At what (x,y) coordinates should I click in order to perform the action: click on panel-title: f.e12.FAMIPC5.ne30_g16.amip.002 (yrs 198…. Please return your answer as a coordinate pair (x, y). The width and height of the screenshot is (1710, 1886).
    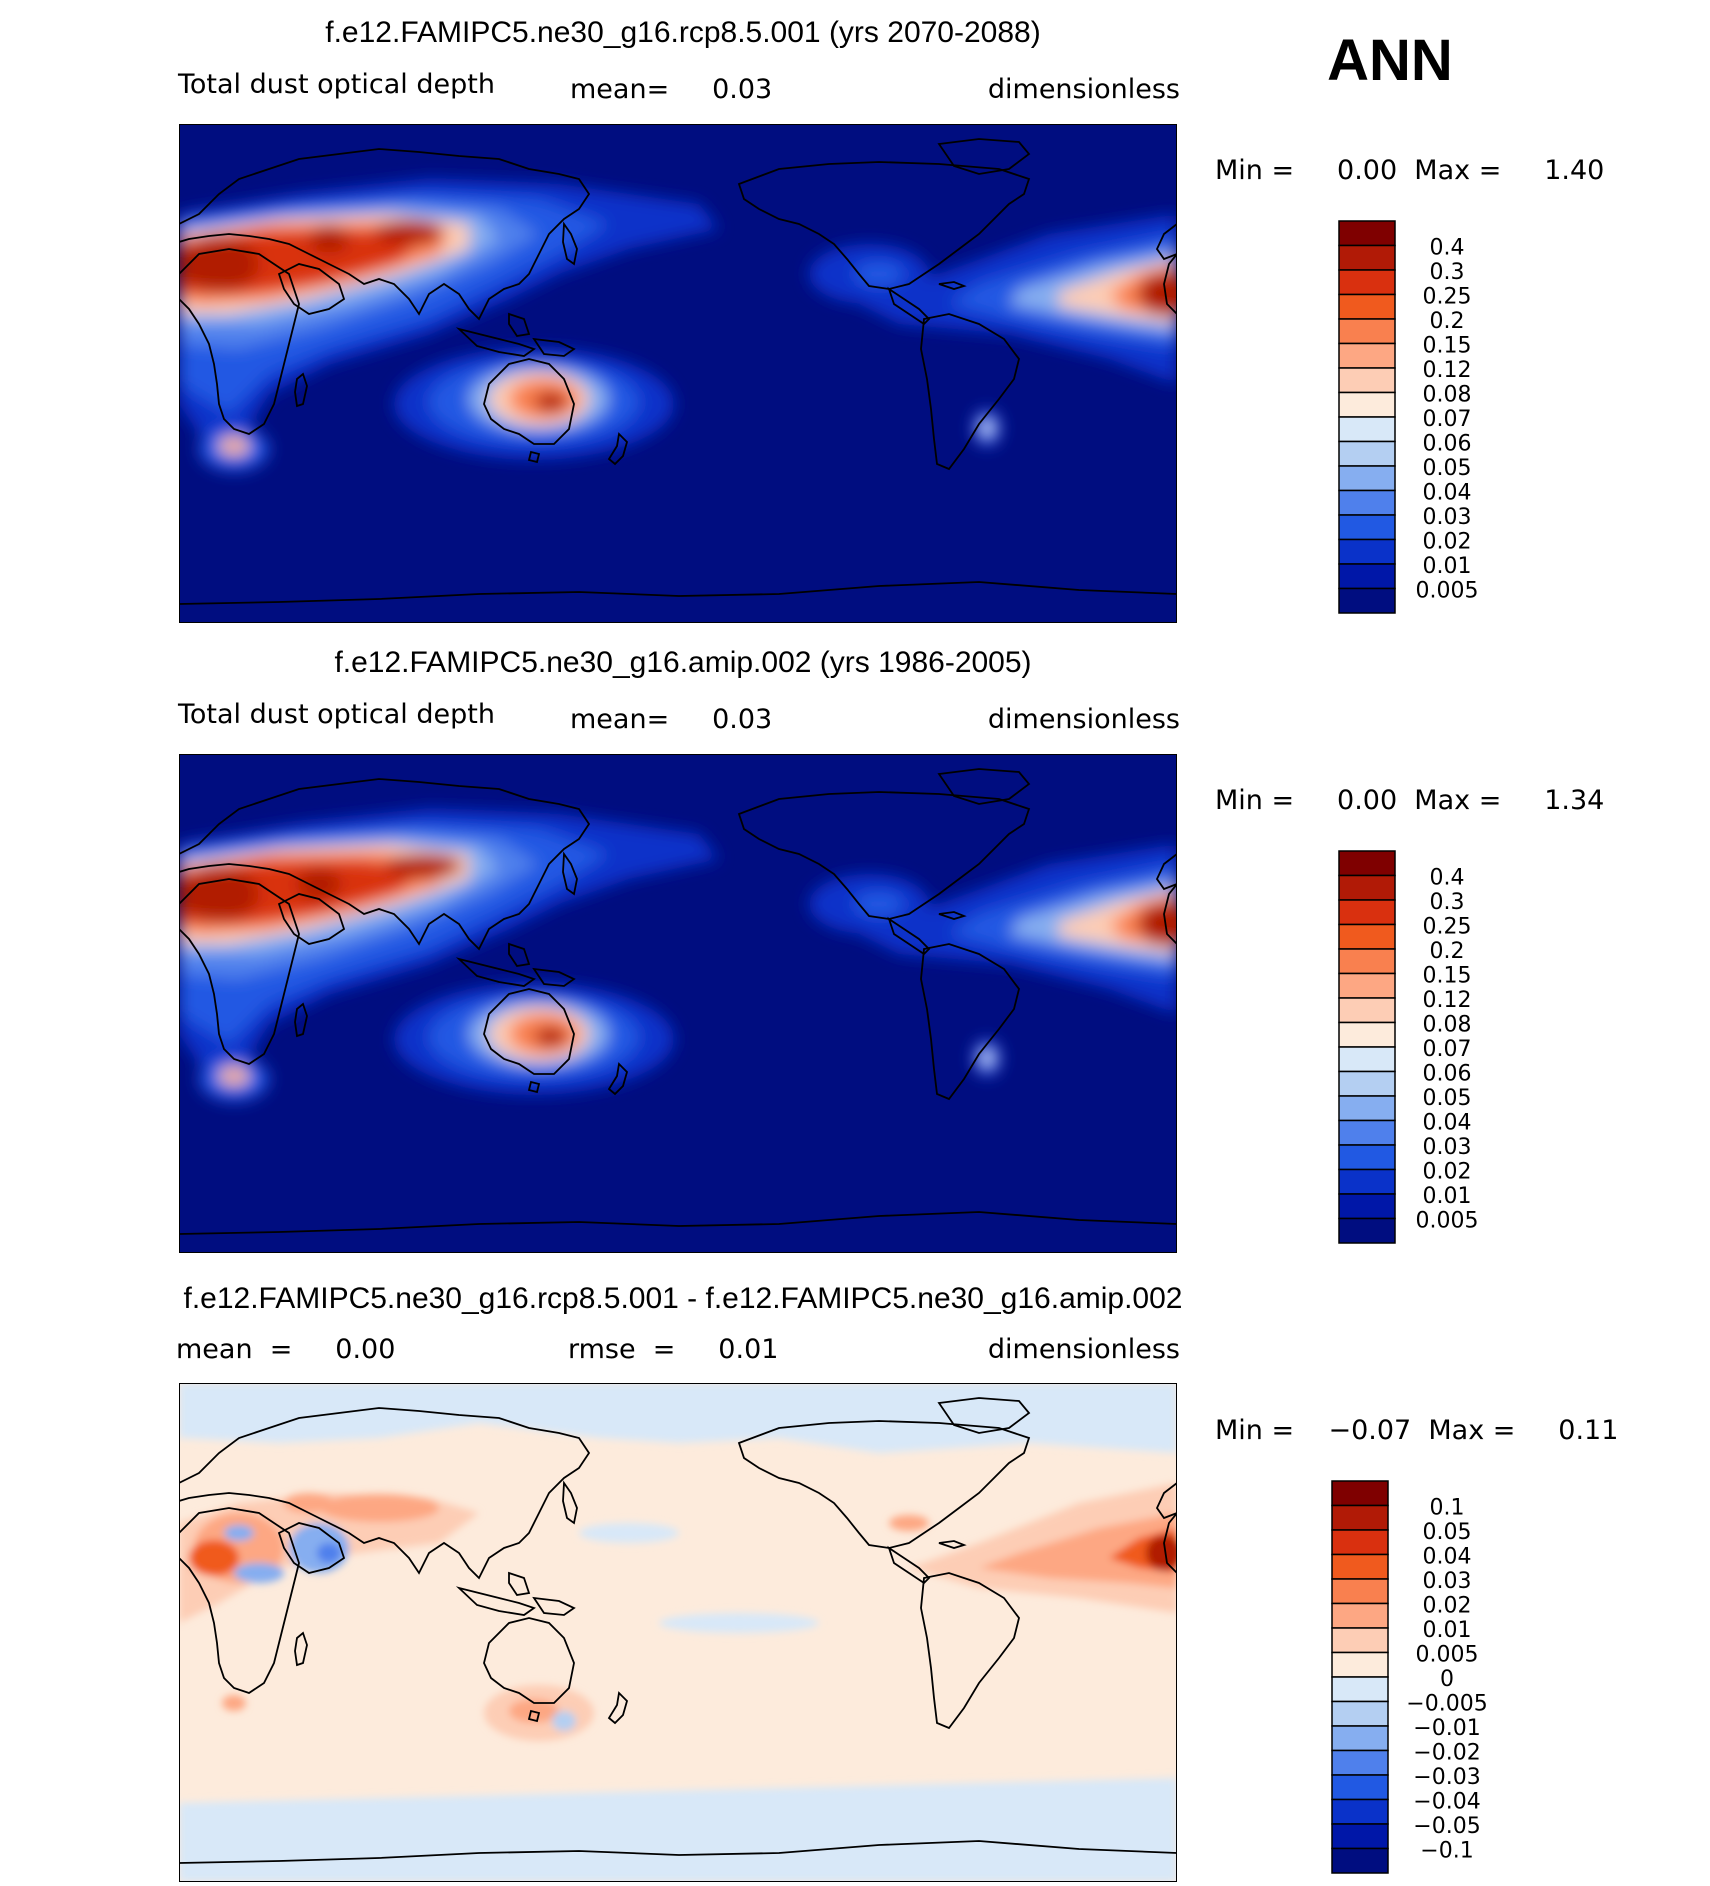
    Looking at the image, I should click on (682, 662).